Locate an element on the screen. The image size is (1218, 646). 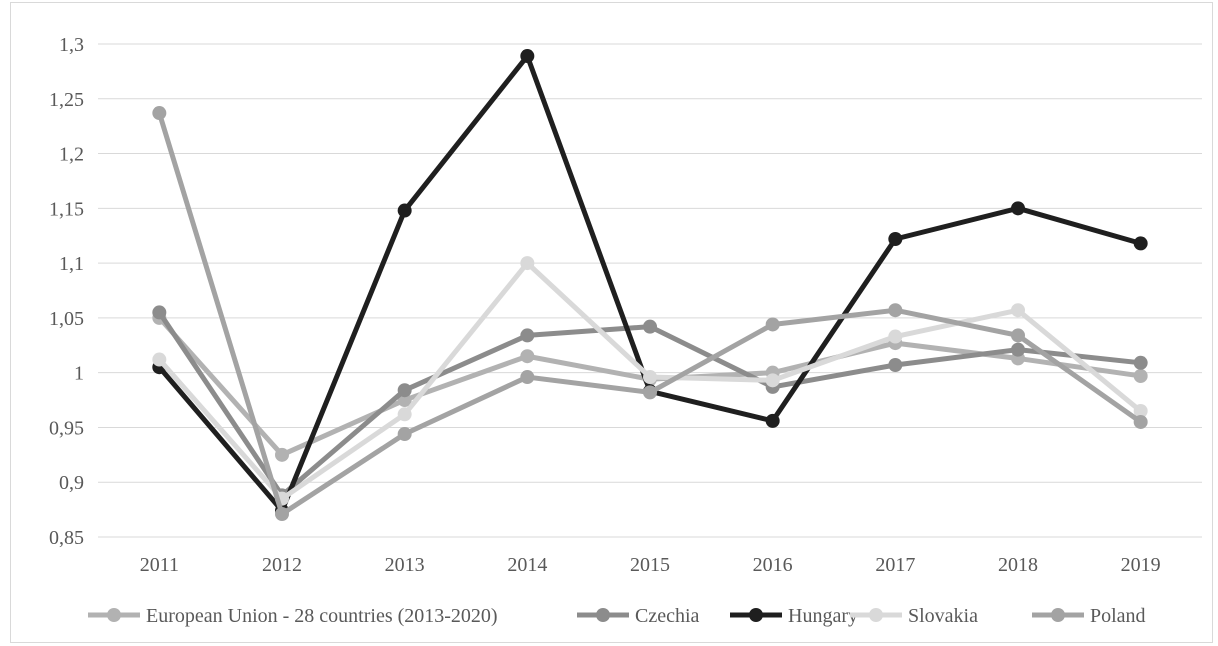
x-tick-label: 2017 is located at coordinates (895, 565).